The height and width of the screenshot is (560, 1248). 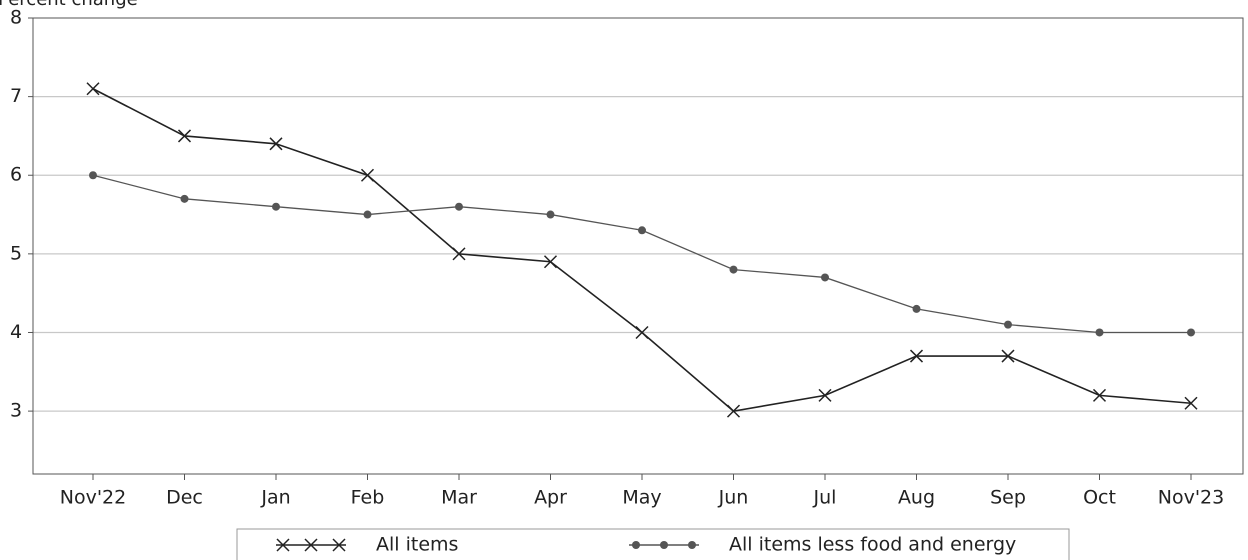 What do you see at coordinates (550, 498) in the screenshot?
I see `x-tick-label: Apr` at bounding box center [550, 498].